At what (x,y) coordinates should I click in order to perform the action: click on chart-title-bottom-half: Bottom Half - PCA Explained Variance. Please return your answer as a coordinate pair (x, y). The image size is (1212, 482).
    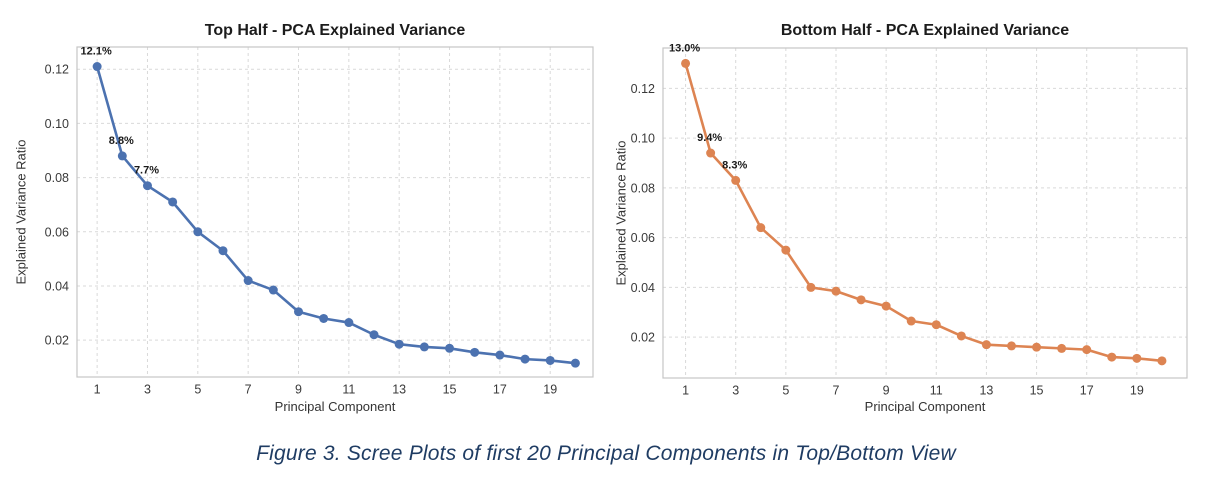
    Looking at the image, I should click on (925, 30).